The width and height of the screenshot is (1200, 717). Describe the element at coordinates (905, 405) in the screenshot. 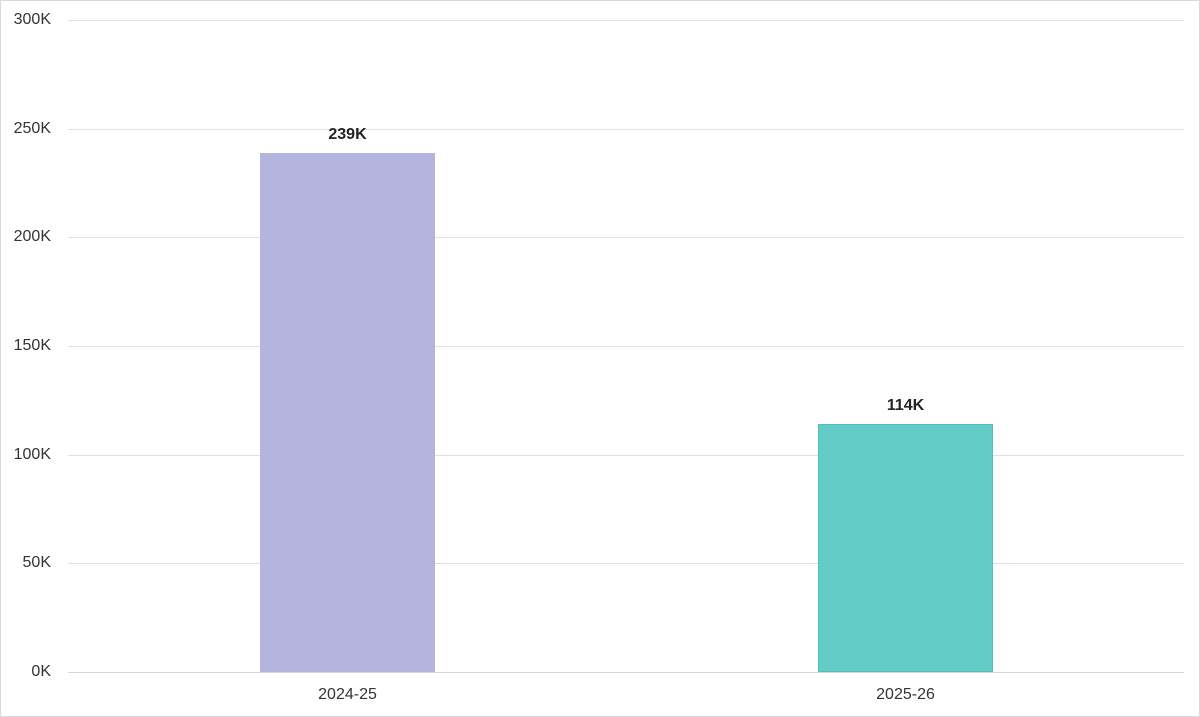

I see `data-label-2025-26: 114K` at that location.